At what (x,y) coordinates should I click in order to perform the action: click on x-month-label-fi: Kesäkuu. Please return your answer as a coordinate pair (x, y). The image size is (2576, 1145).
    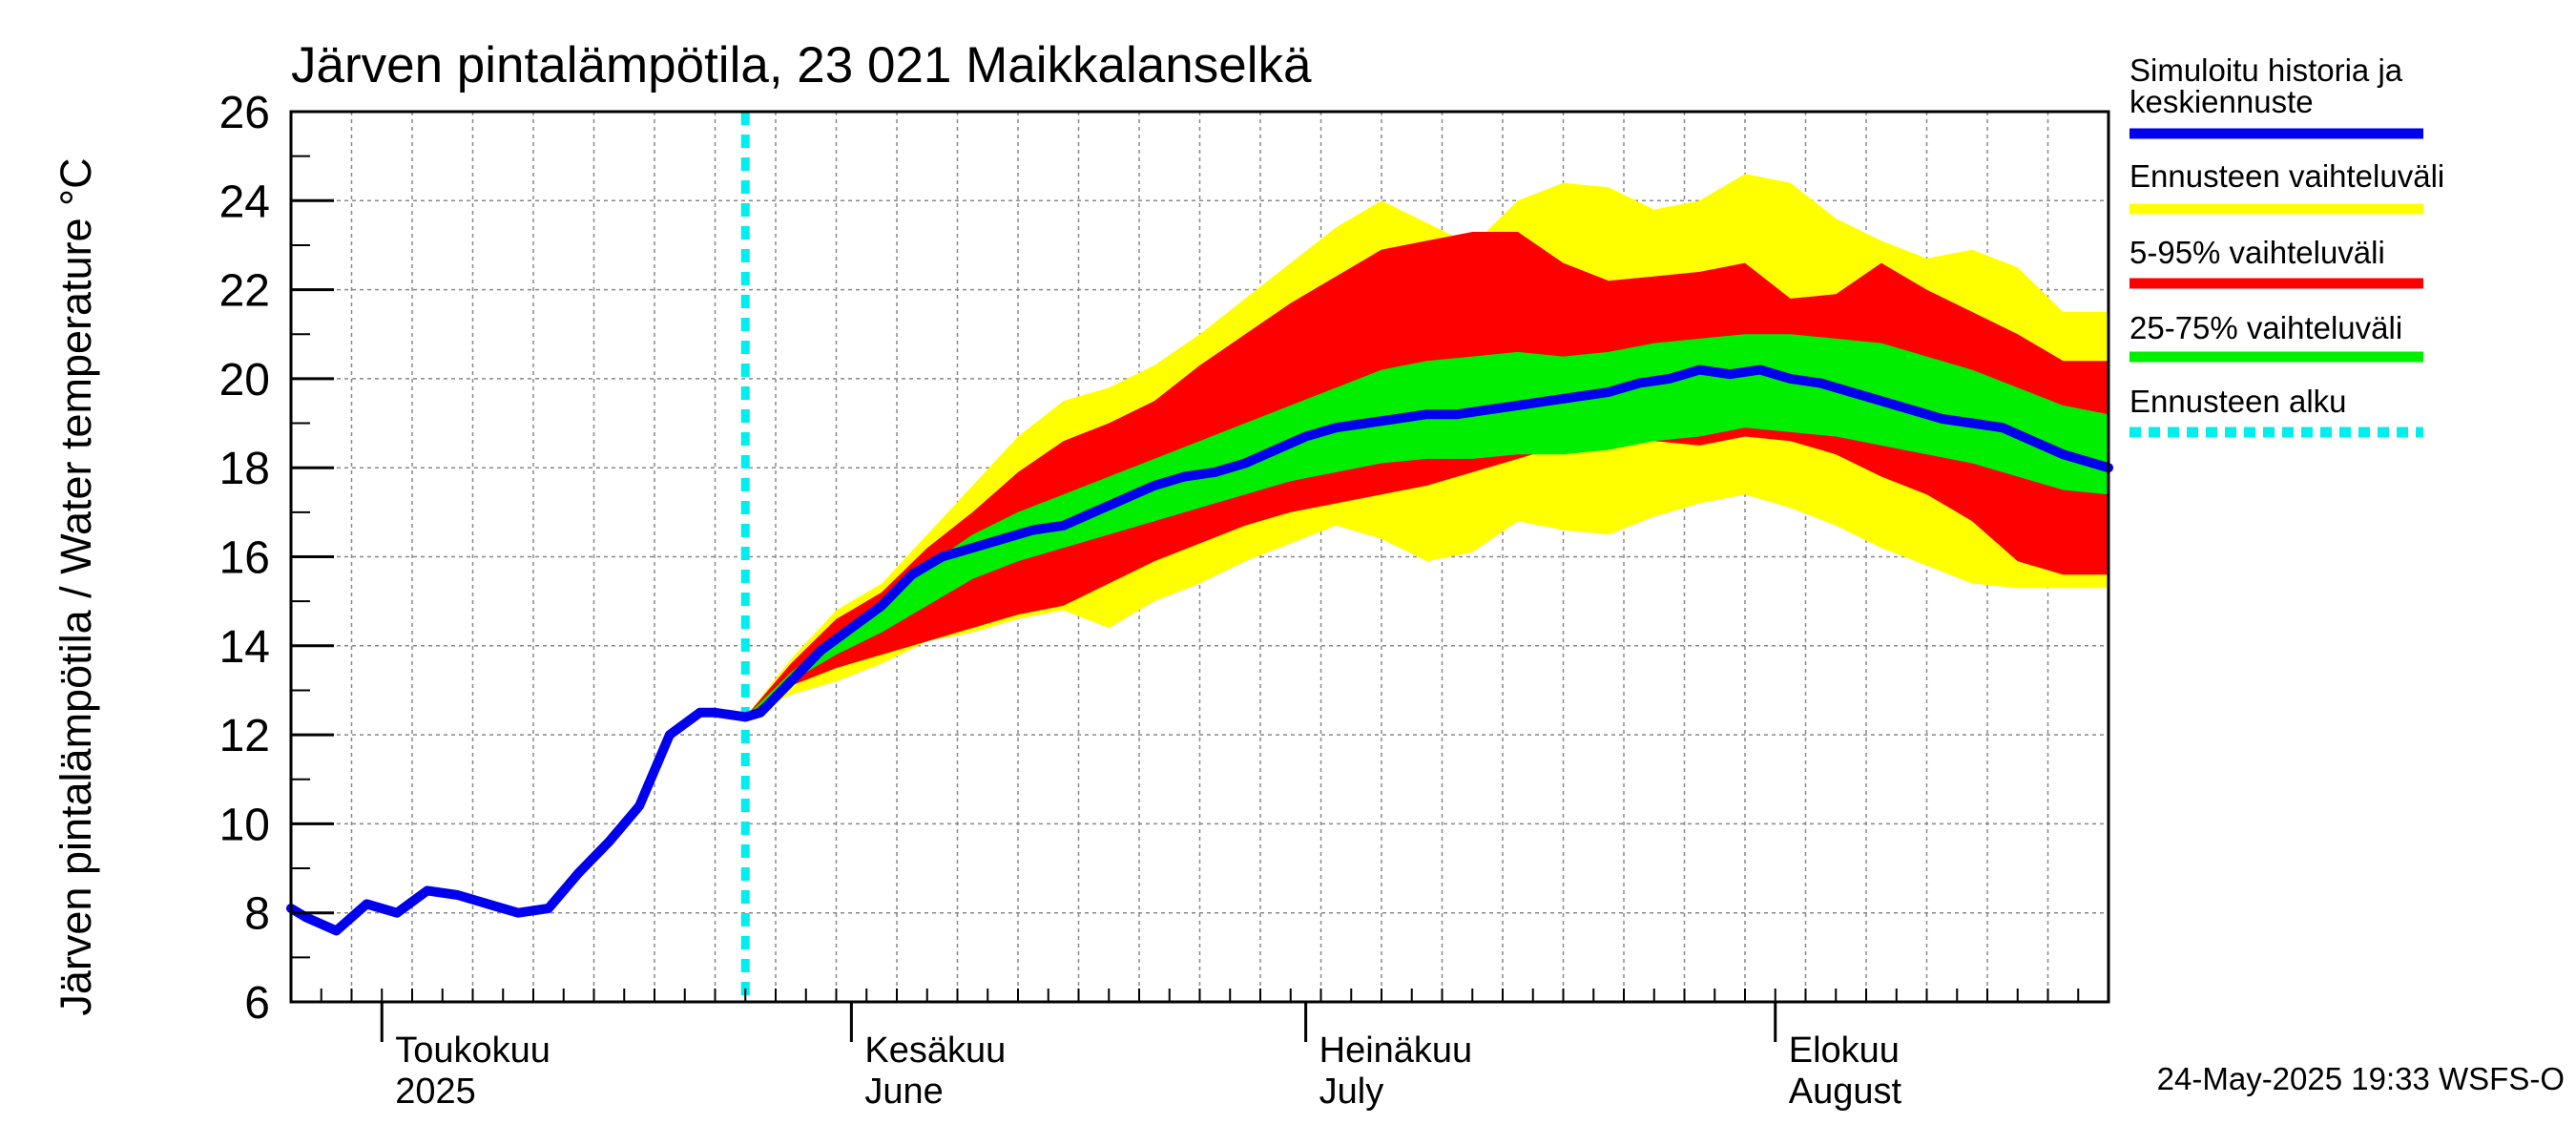
    Looking at the image, I should click on (935, 1051).